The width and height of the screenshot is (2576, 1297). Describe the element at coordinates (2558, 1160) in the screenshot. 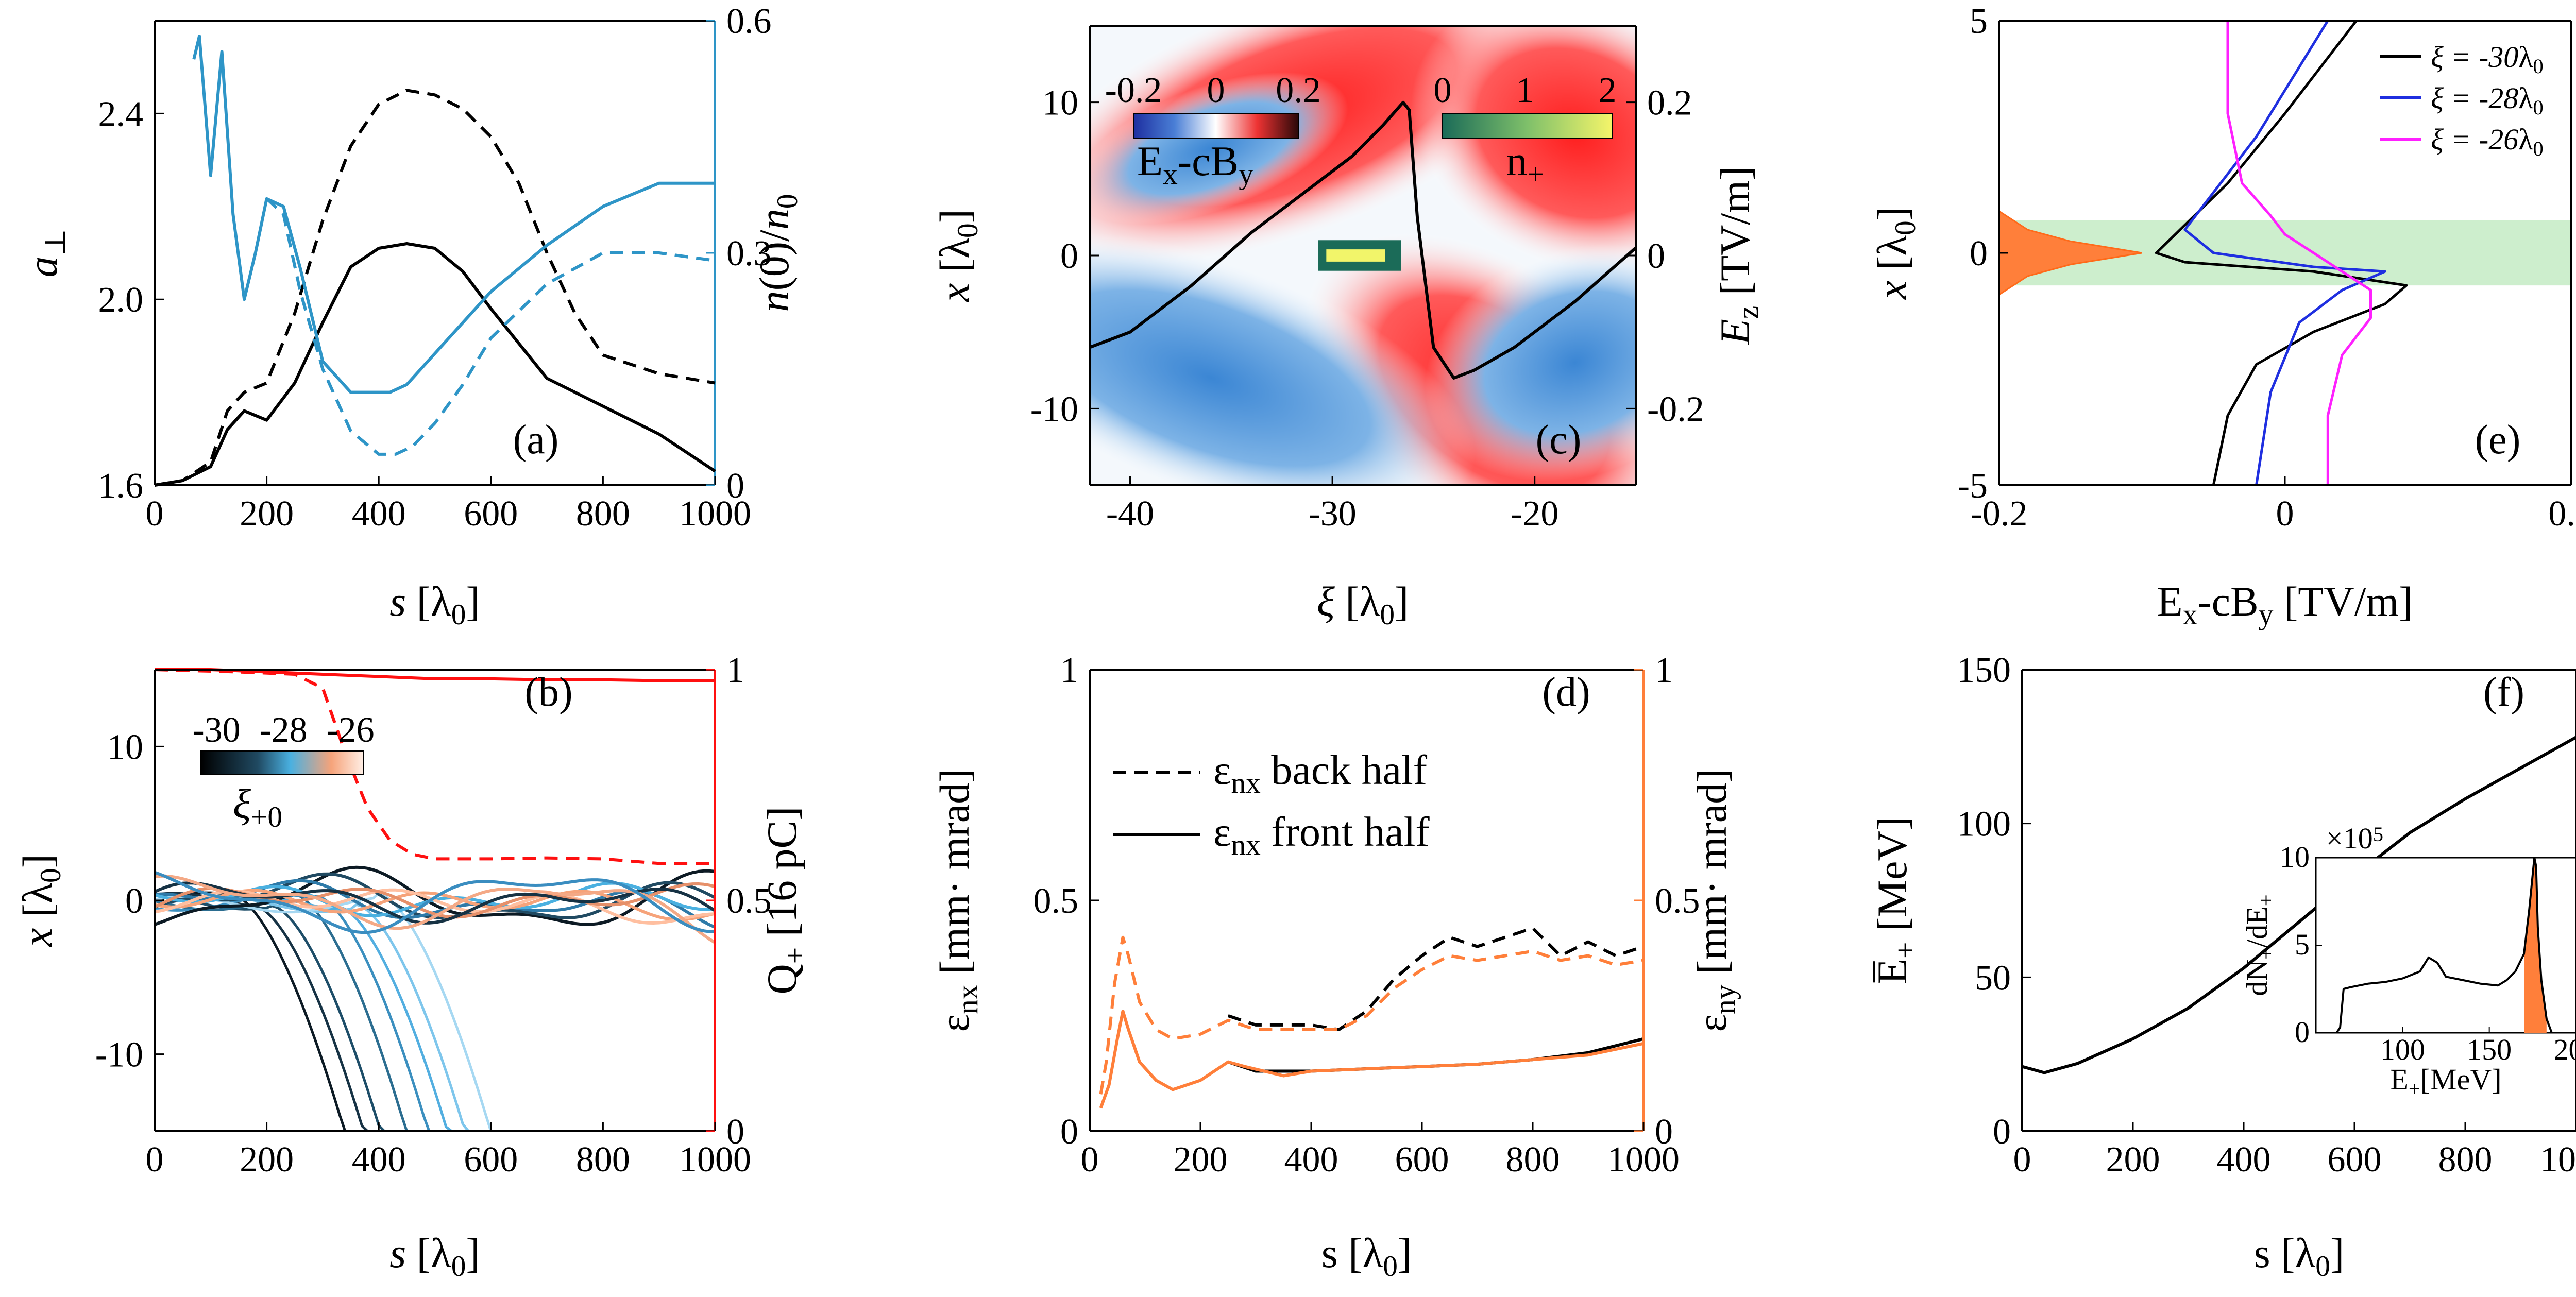

I see `panel-f-xtick-label: 1000` at that location.